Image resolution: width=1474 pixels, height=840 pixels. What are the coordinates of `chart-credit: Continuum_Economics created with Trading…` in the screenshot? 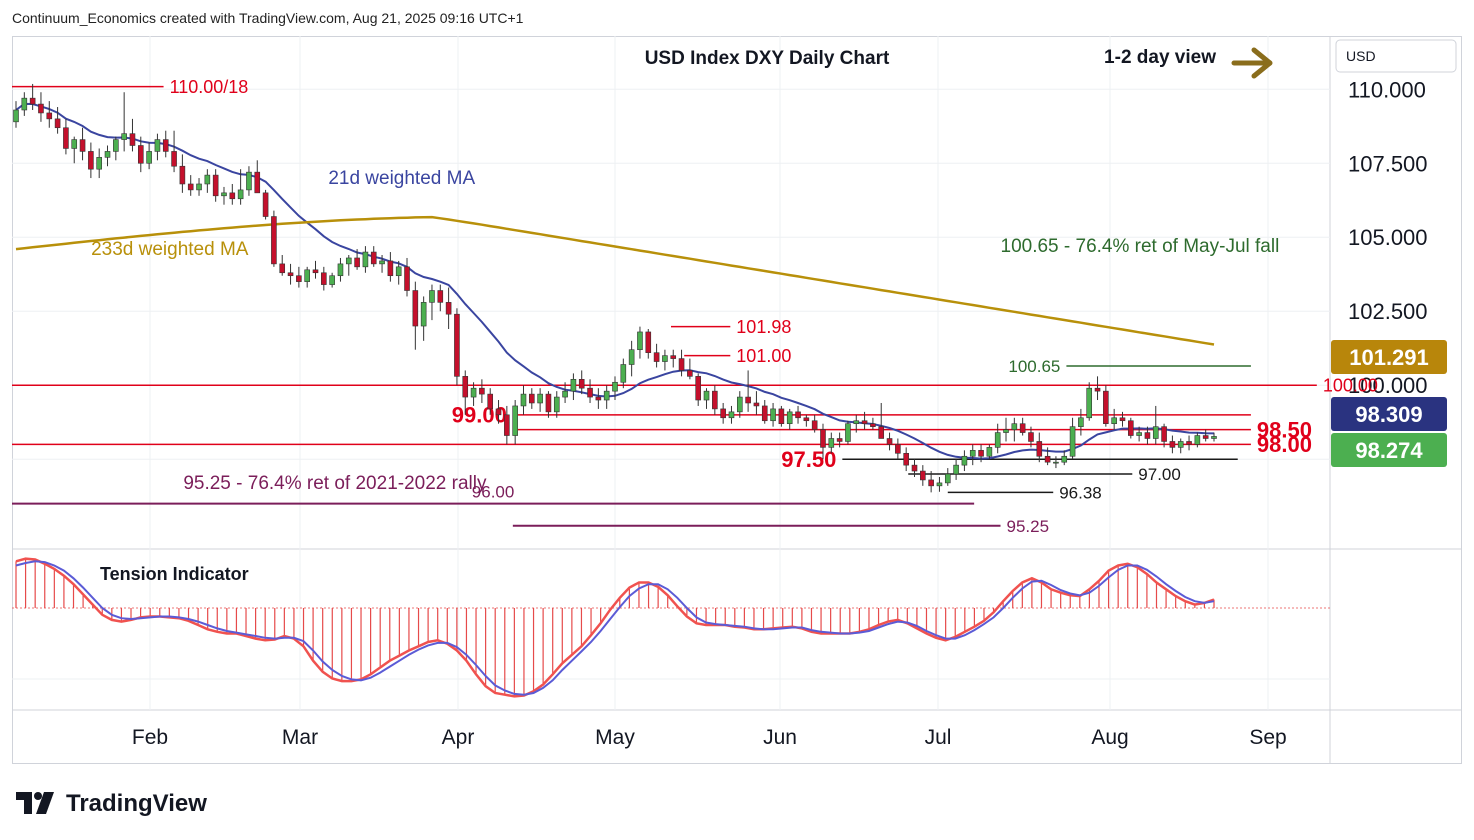 It's located at (268, 18).